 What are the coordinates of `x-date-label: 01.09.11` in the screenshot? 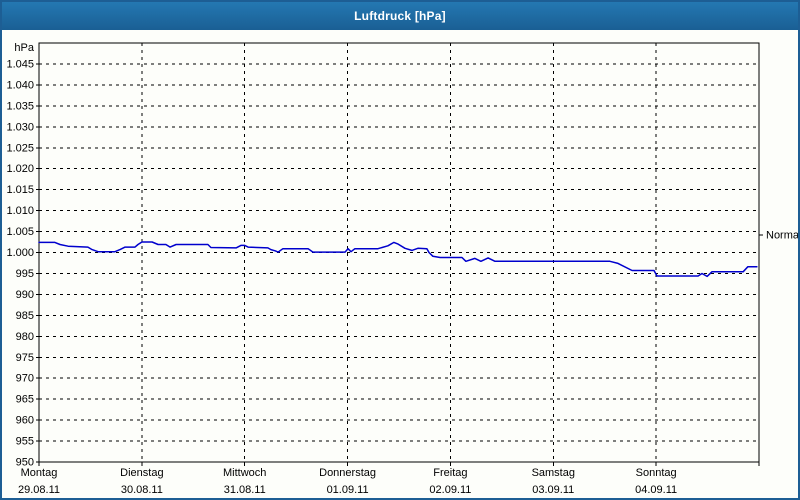 It's located at (348, 490).